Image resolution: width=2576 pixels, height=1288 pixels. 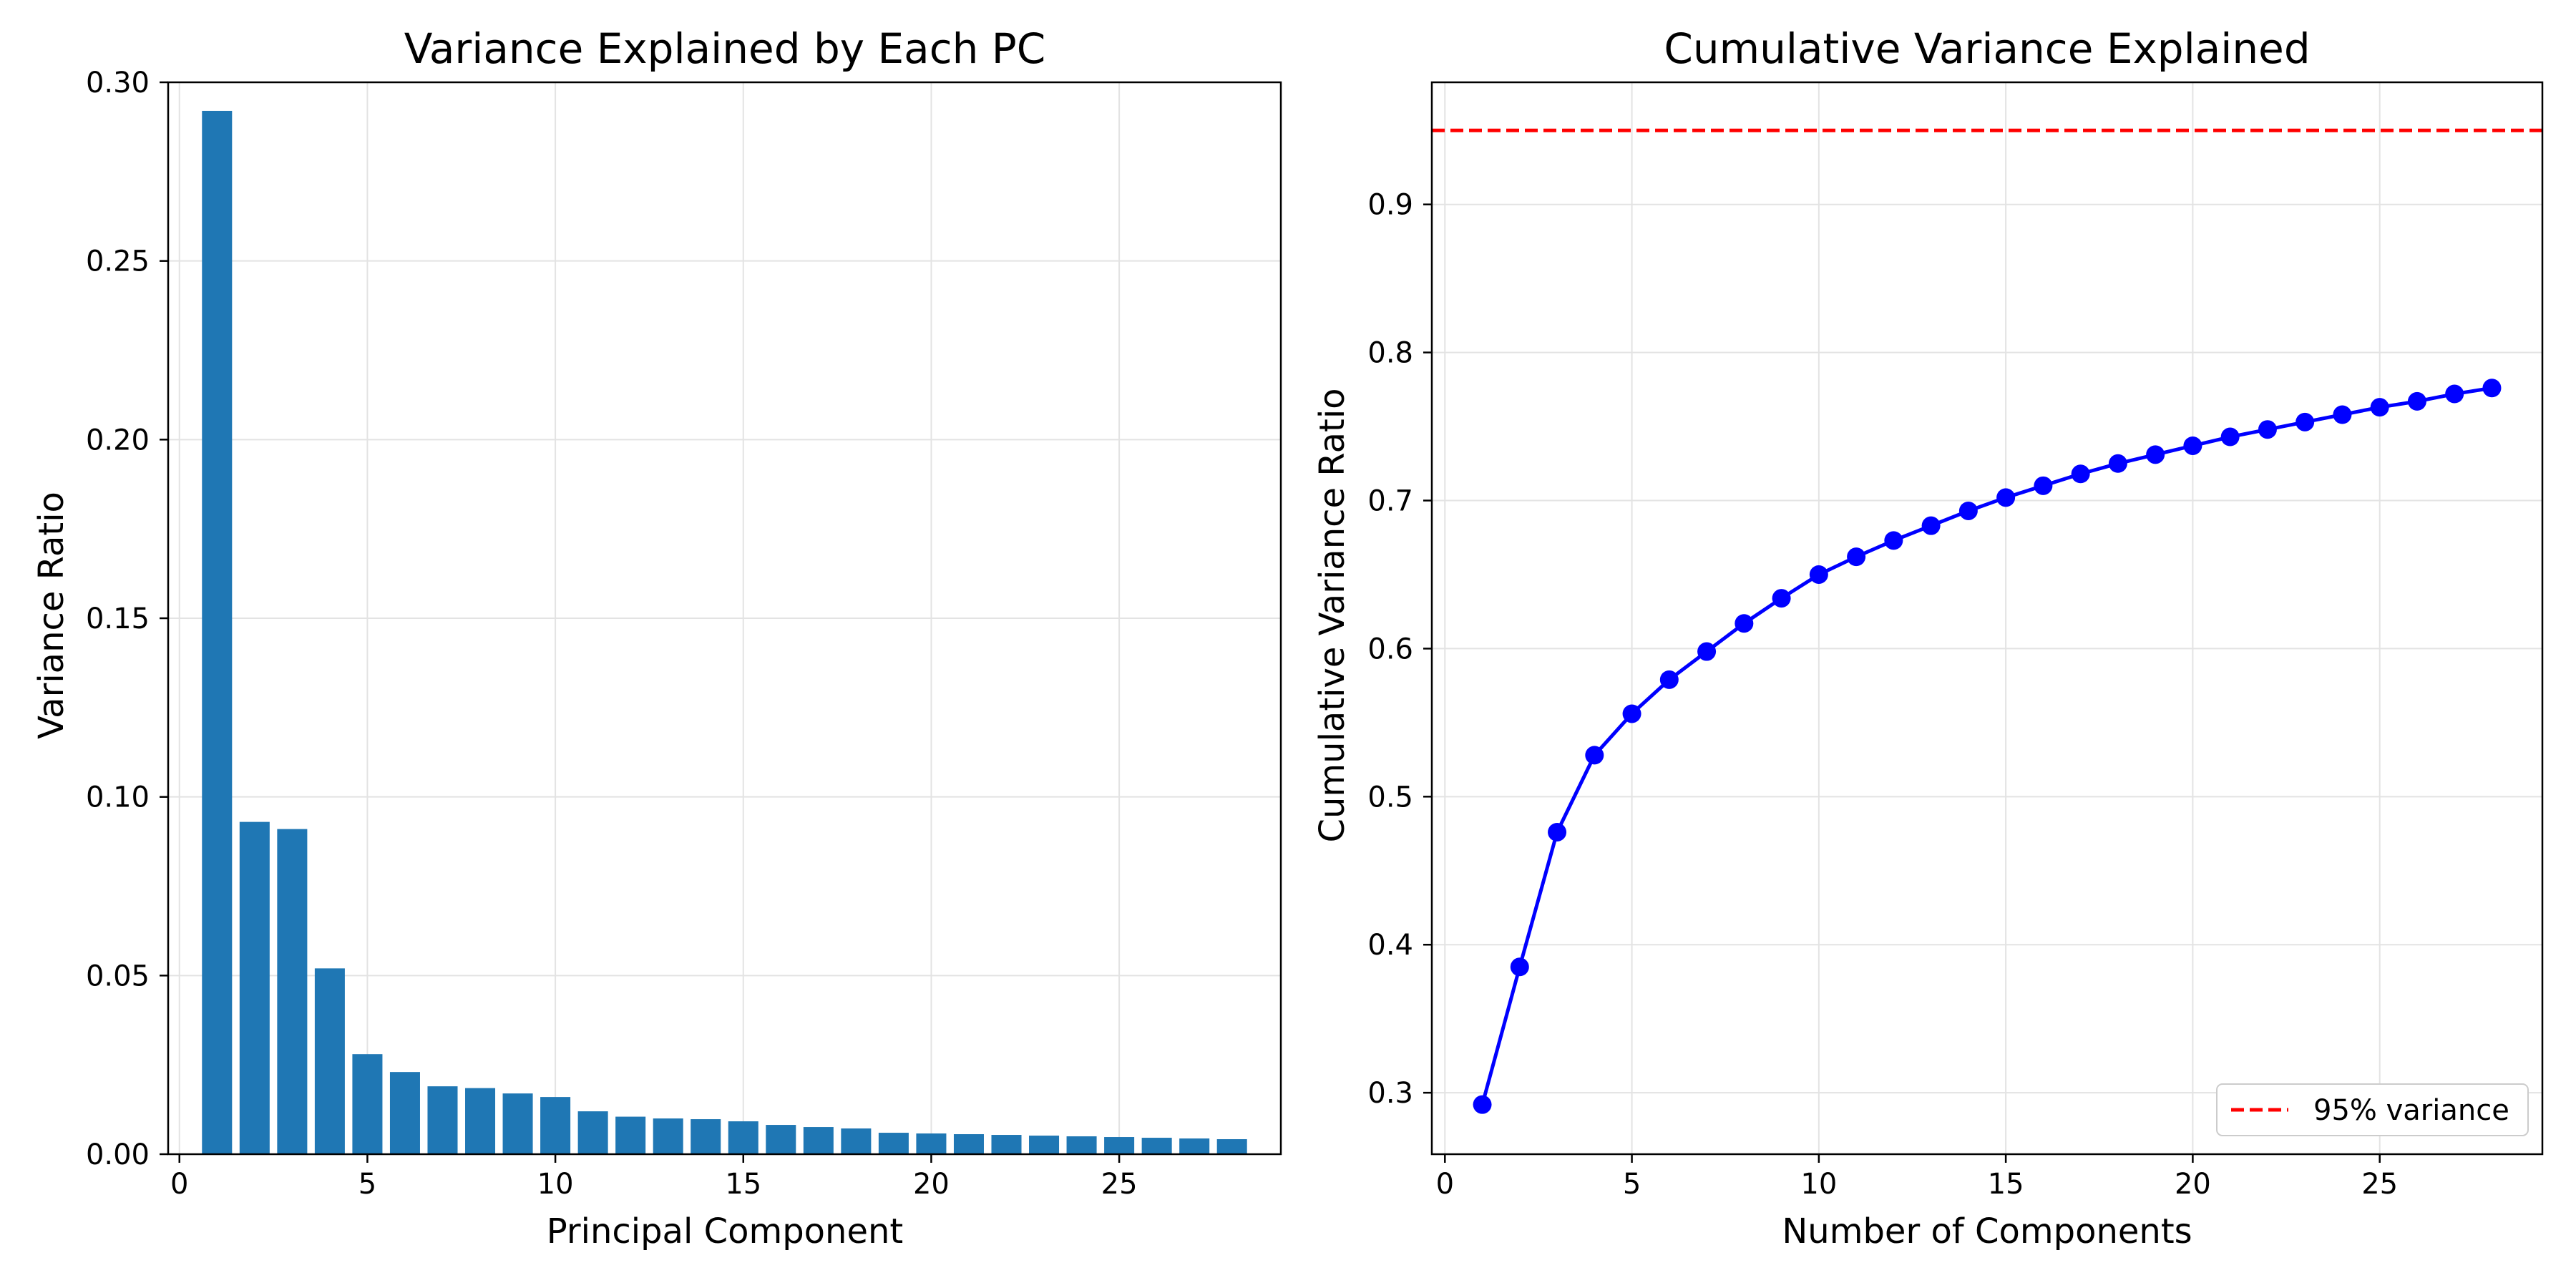 What do you see at coordinates (1987, 1231) in the screenshot?
I see `x-axis-label: Number of Components` at bounding box center [1987, 1231].